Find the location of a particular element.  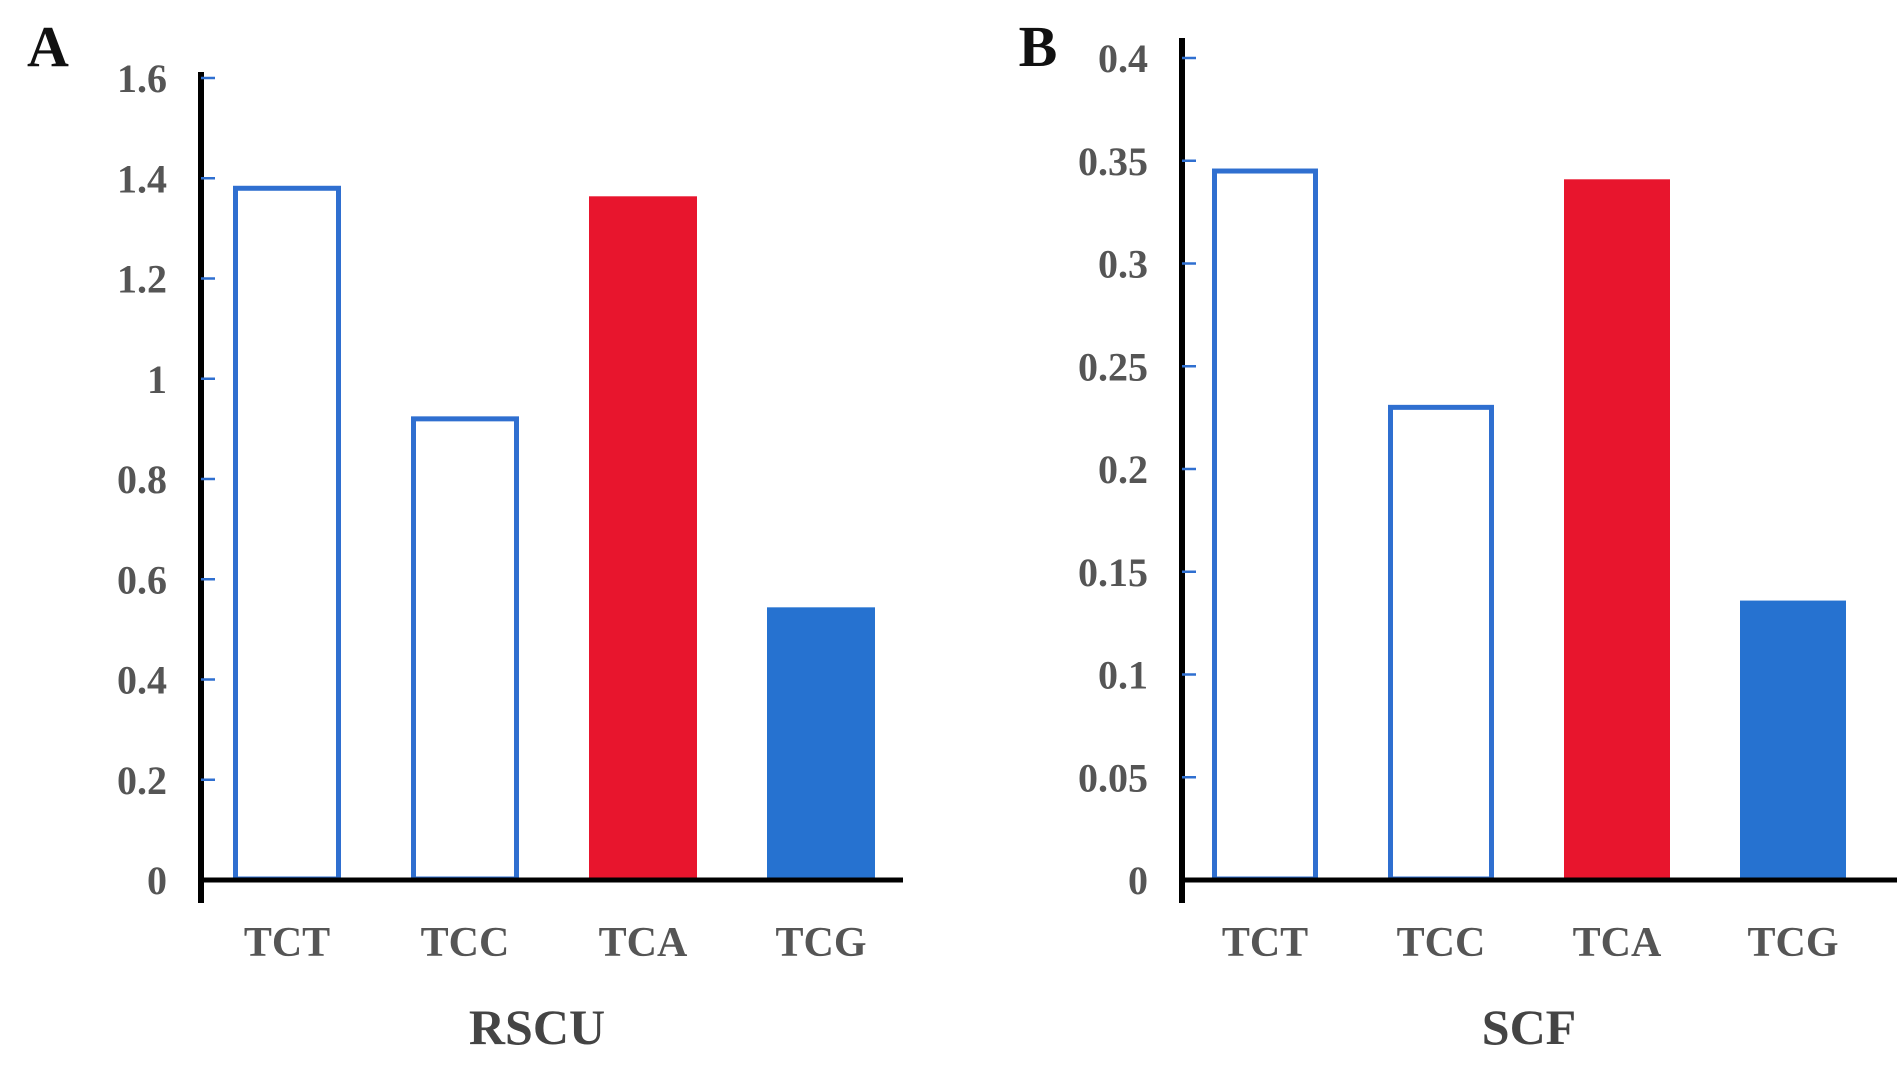

x-axis-title: SCF is located at coordinates (1529, 1027).